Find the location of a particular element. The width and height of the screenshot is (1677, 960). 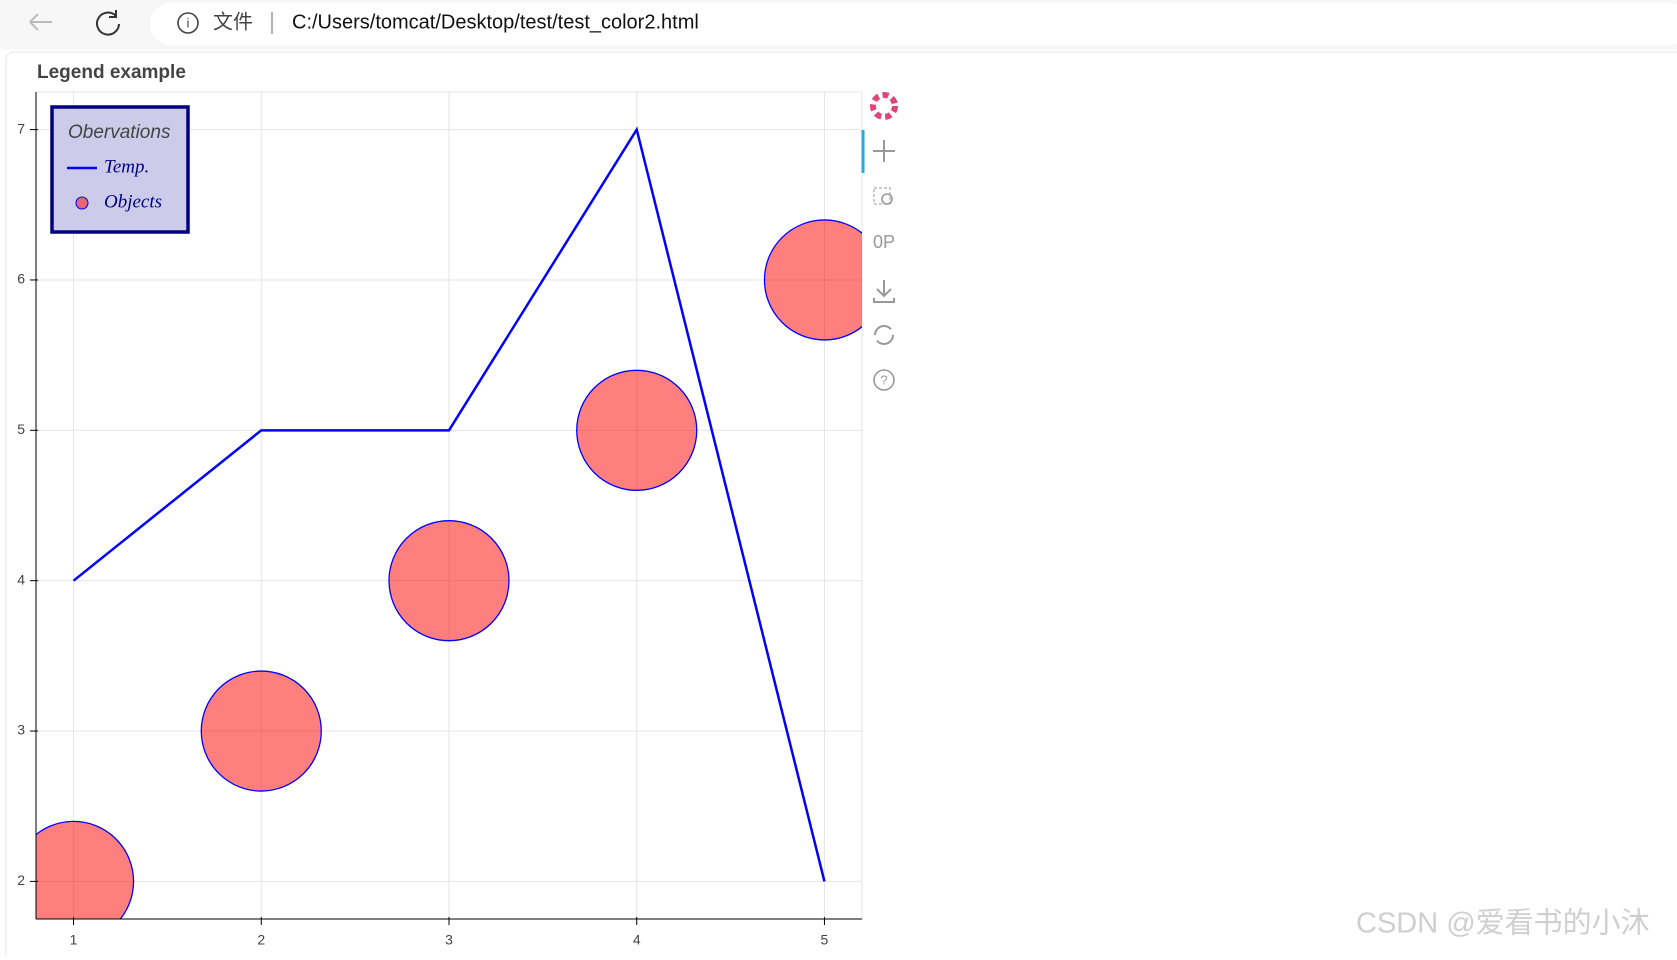

legend-label: Objects is located at coordinates (133, 201).